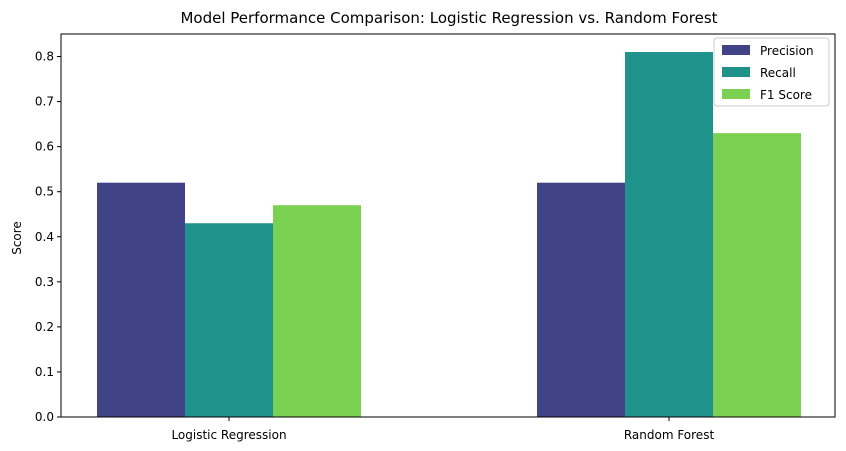  Describe the element at coordinates (44, 417) in the screenshot. I see `y-tick-label: 0.0` at that location.